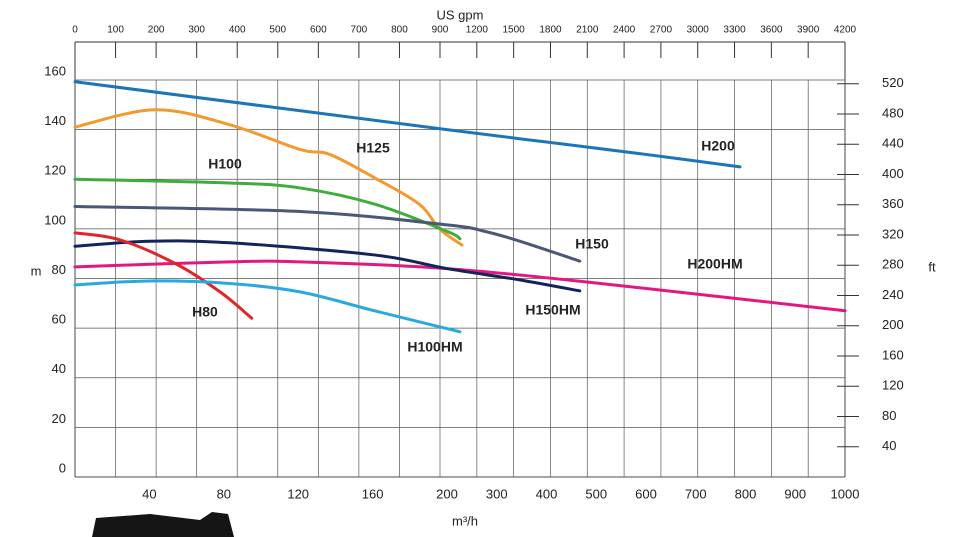  I want to click on x-axis-title: m³/h, so click(465, 520).